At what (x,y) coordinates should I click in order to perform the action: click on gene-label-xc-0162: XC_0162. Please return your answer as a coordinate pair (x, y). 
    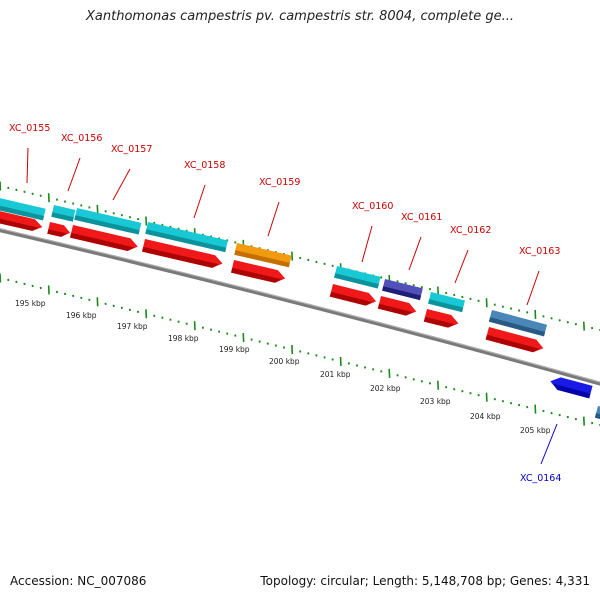
    Looking at the image, I should click on (470, 230).